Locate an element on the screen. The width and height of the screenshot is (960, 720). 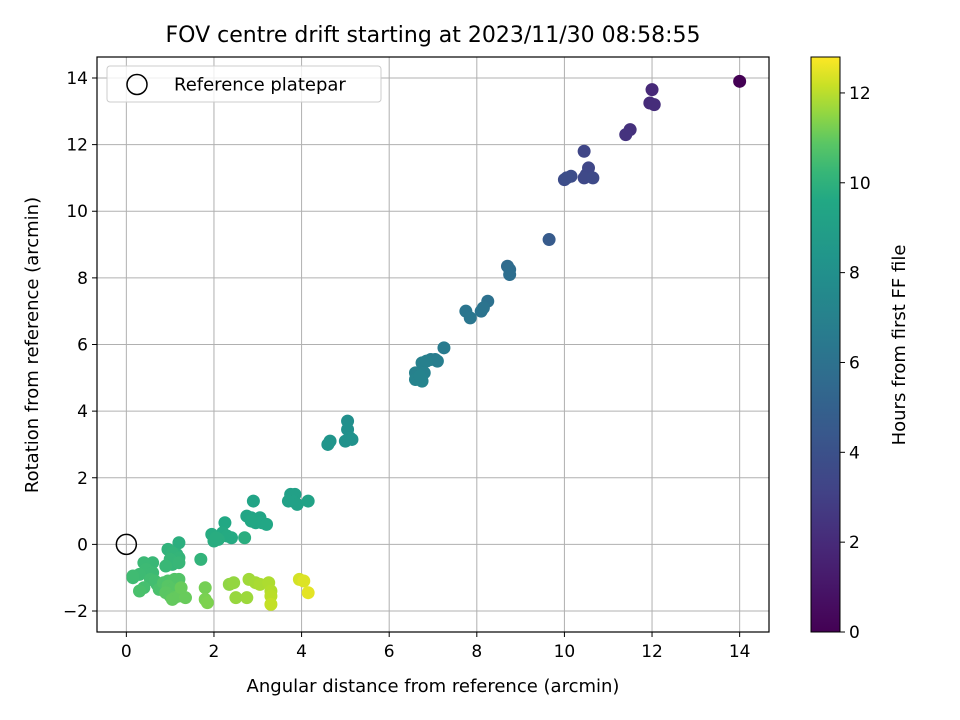
legend: Reference platepar is located at coordinates (244, 84).